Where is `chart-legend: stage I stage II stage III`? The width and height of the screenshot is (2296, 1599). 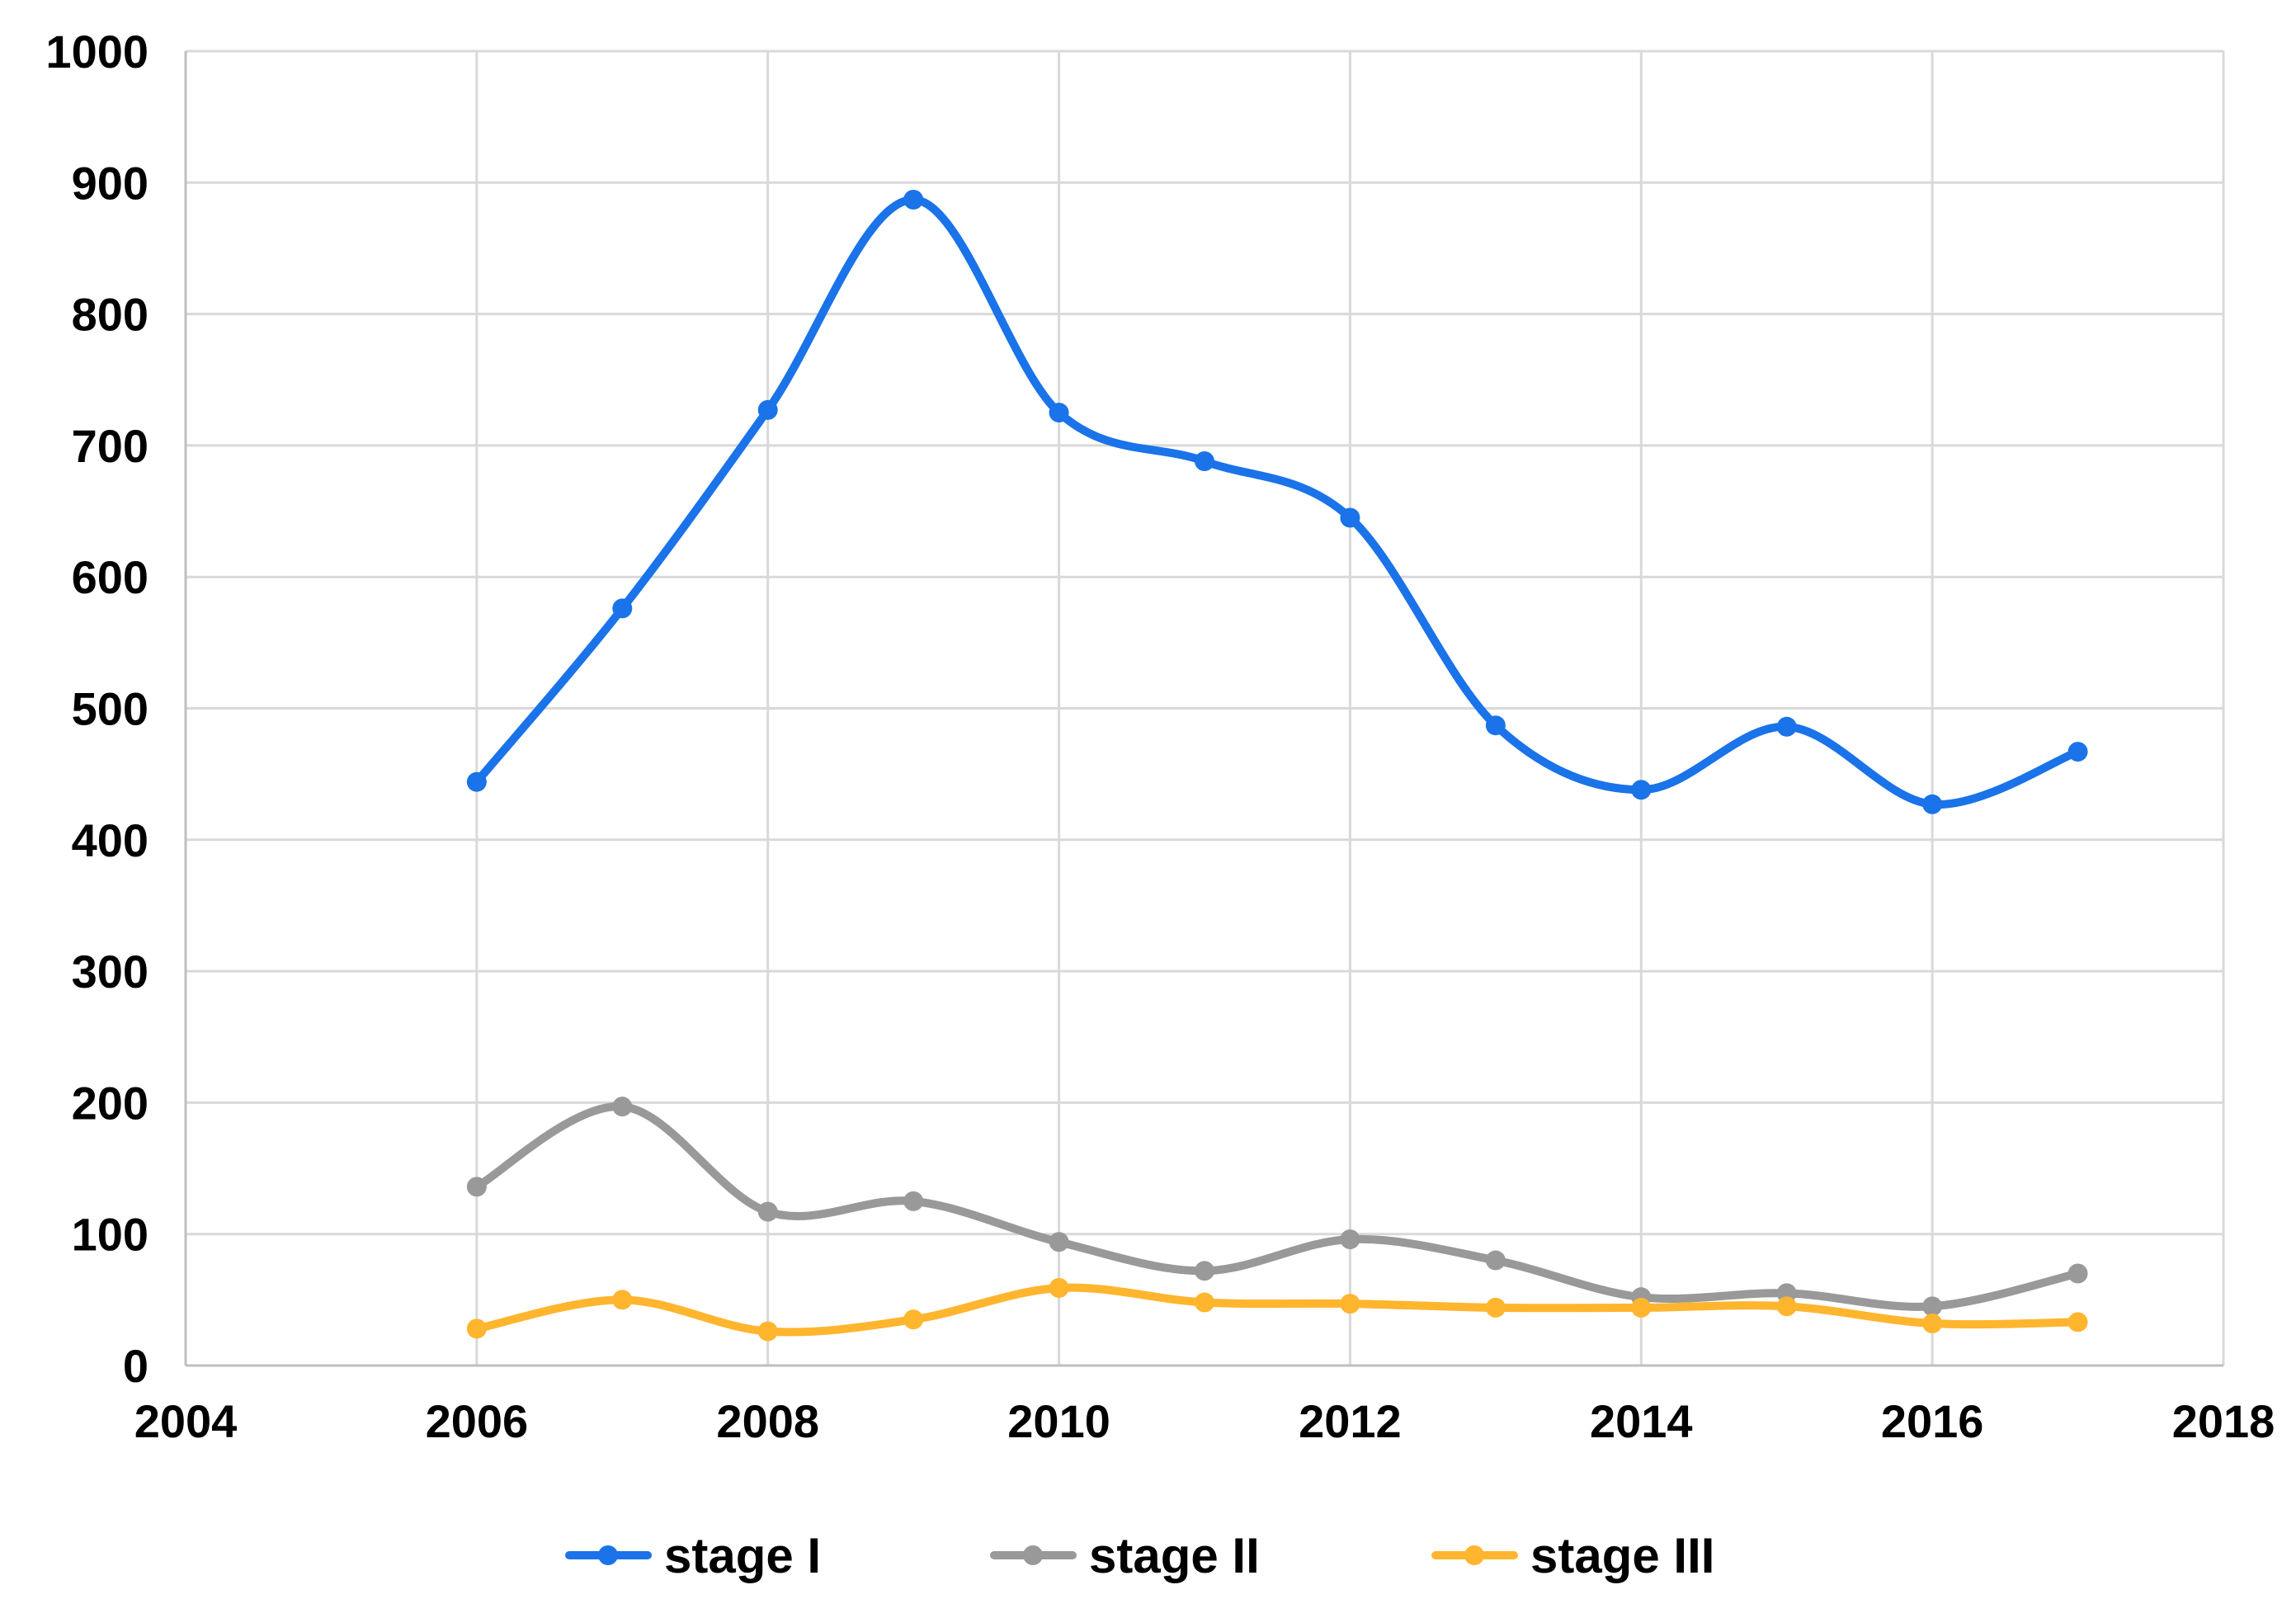
chart-legend: stage I stage II stage III is located at coordinates (1139, 1555).